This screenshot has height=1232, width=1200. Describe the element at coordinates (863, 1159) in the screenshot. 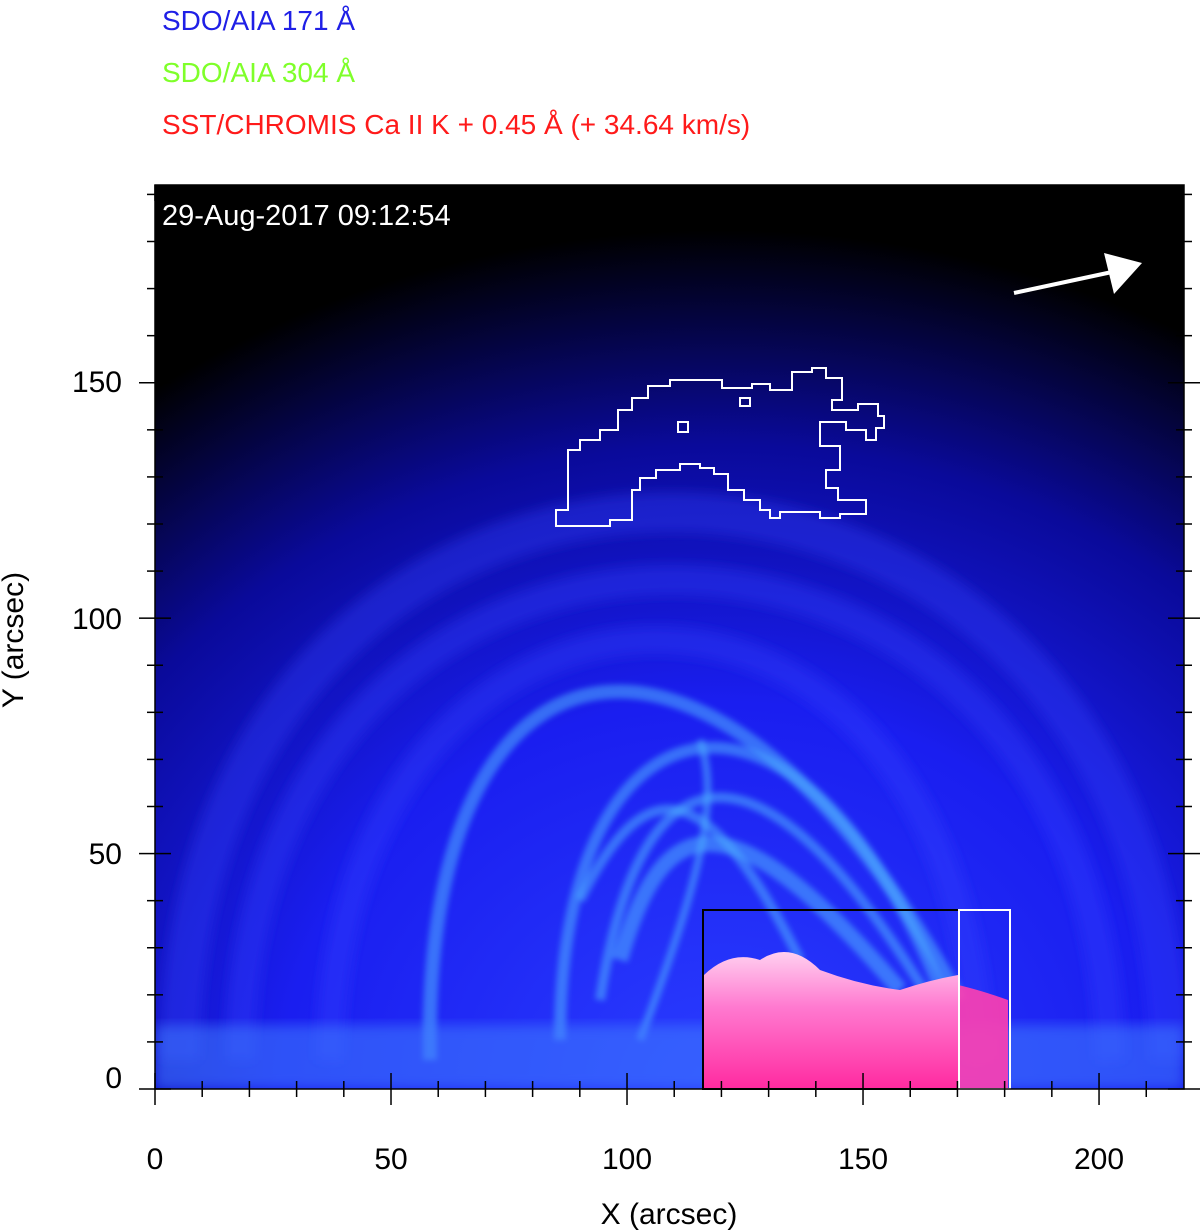

I see `x-tick-label: 150` at that location.